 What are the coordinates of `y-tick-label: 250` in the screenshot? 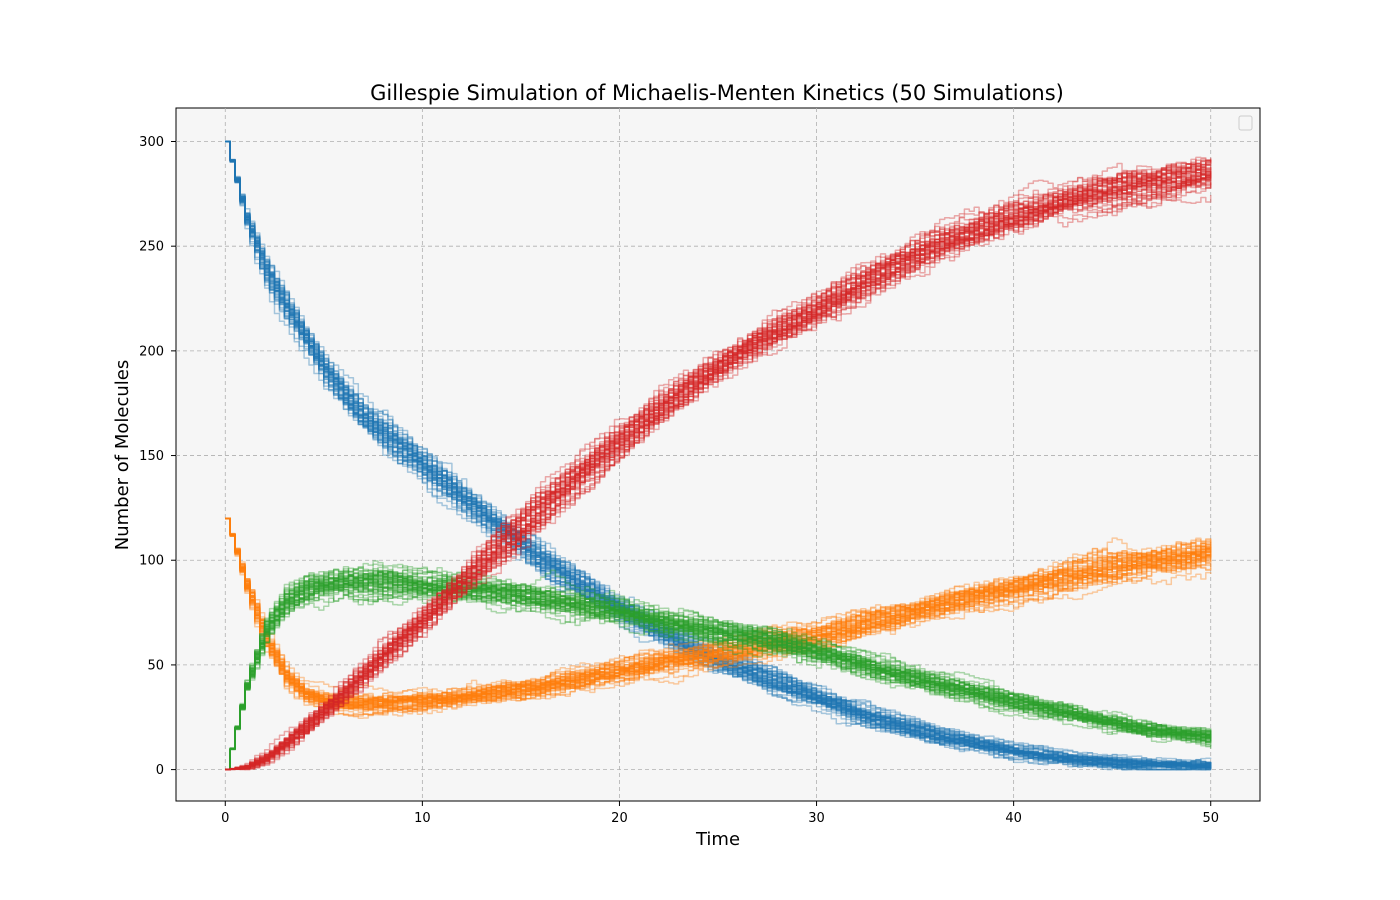 It's located at (151, 247).